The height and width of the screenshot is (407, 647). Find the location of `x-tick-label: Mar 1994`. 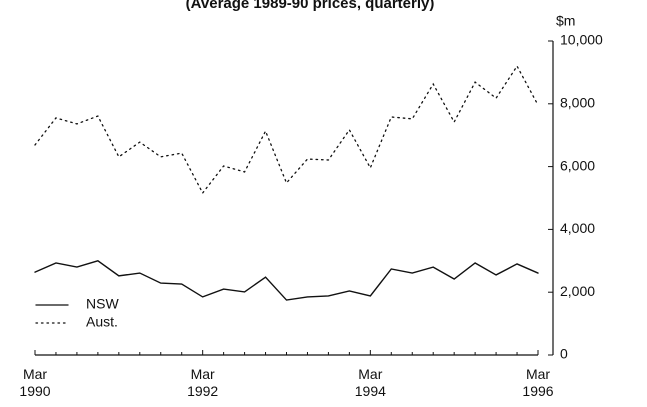

x-tick-label: Mar 1994 is located at coordinates (370, 382).